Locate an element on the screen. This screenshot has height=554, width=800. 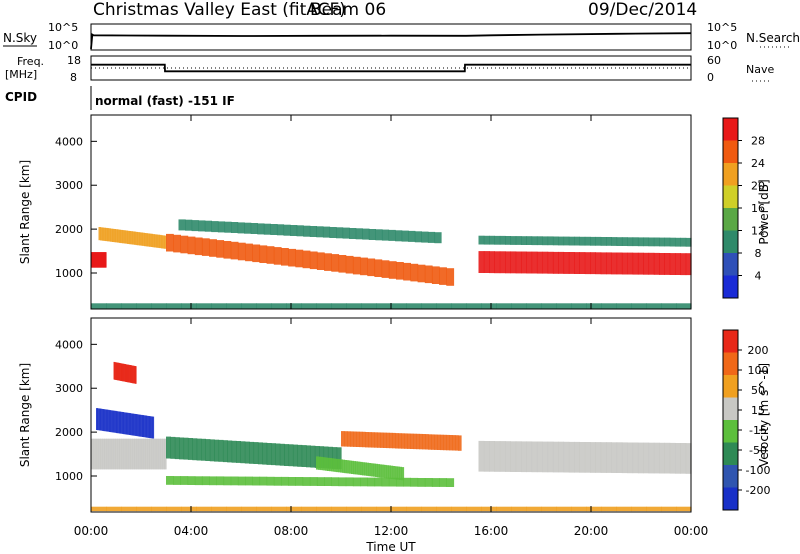
power-data-layer is located at coordinates (391, 264).